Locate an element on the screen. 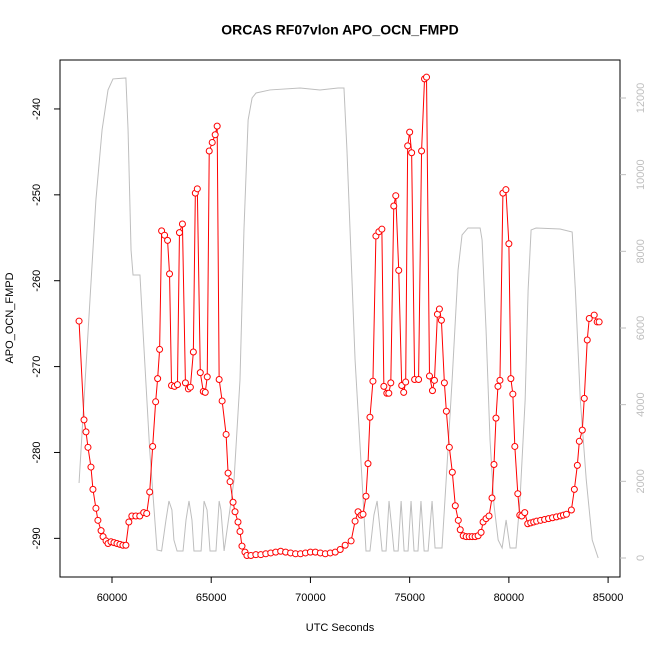 The width and height of the screenshot is (650, 650). x-tick-label: 85000 is located at coordinates (608, 598).